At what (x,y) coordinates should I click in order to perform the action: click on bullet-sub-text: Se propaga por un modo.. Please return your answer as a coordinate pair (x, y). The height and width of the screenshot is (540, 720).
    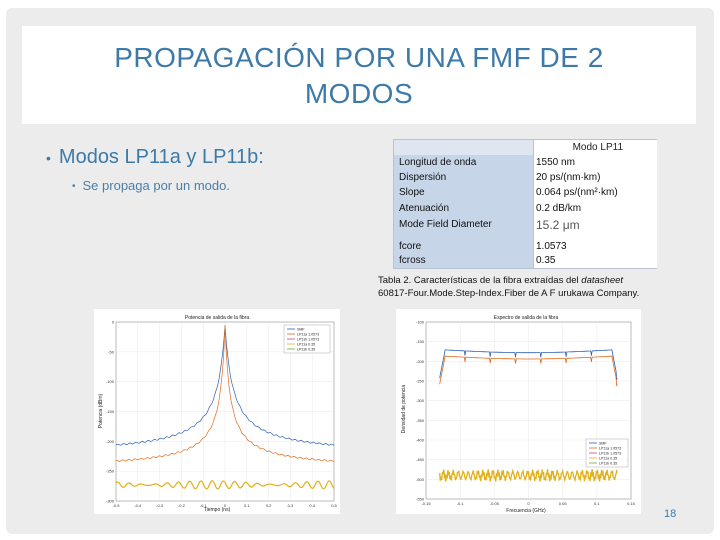
    Looking at the image, I should click on (156, 185).